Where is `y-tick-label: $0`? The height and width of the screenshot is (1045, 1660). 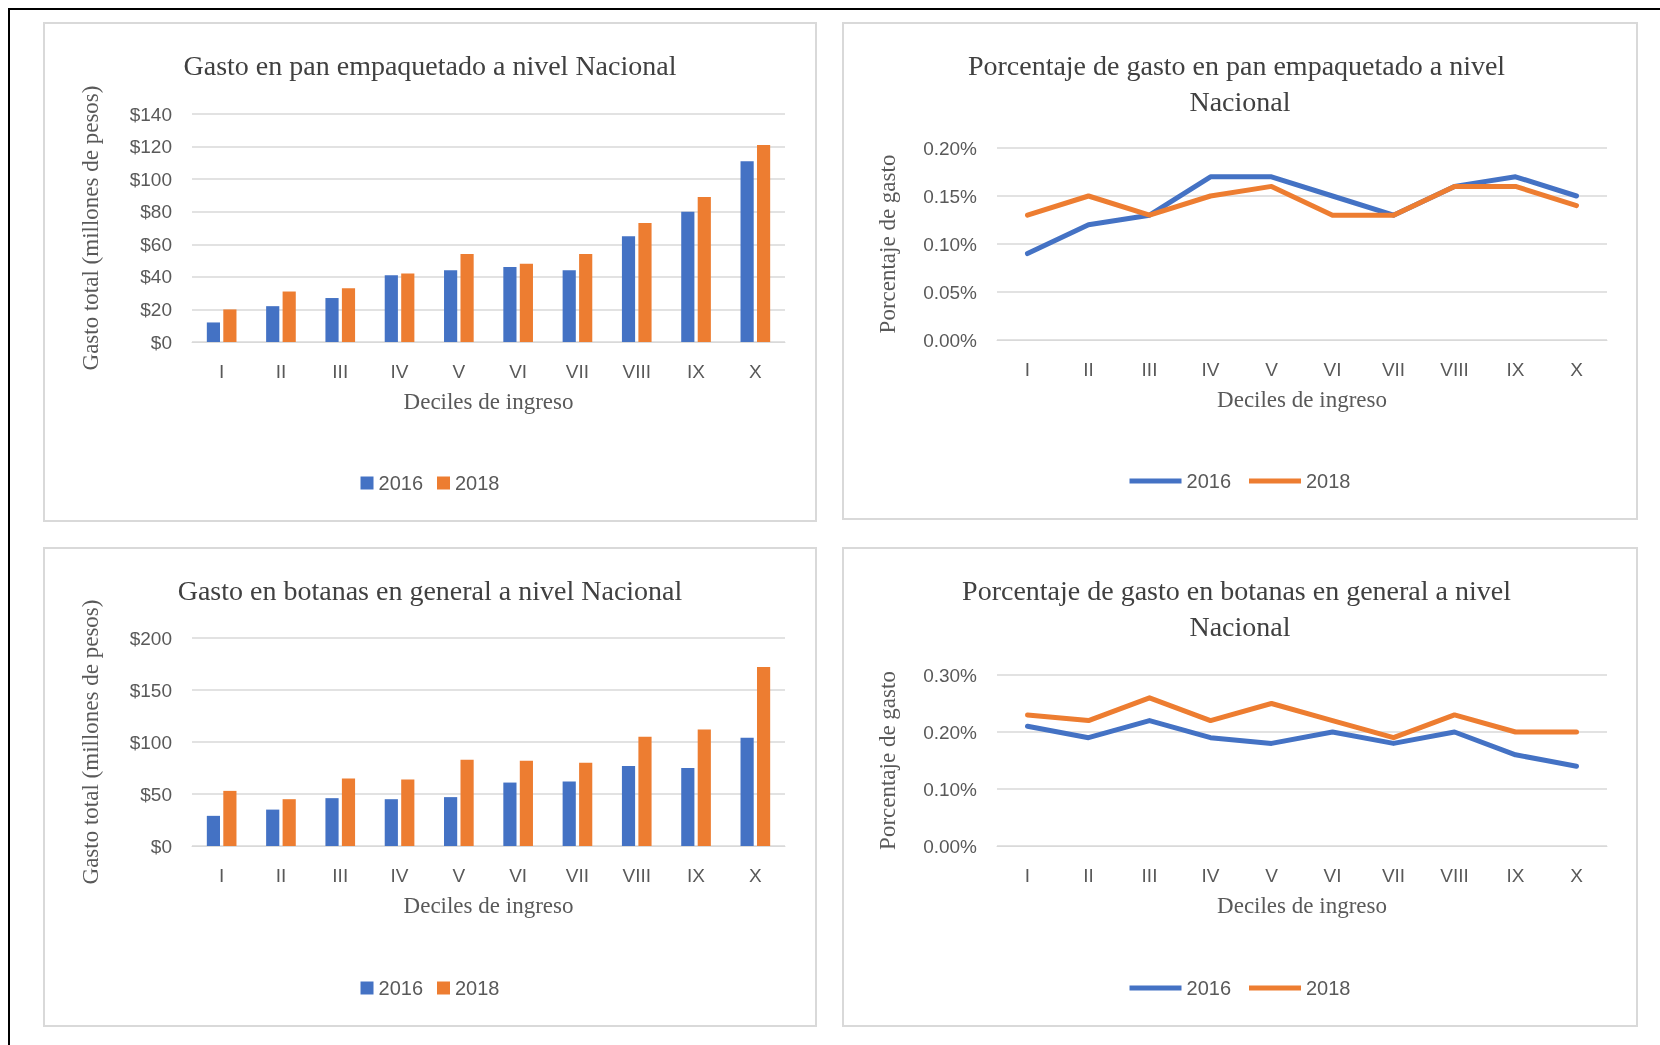
y-tick-label: $0 is located at coordinates (161, 846).